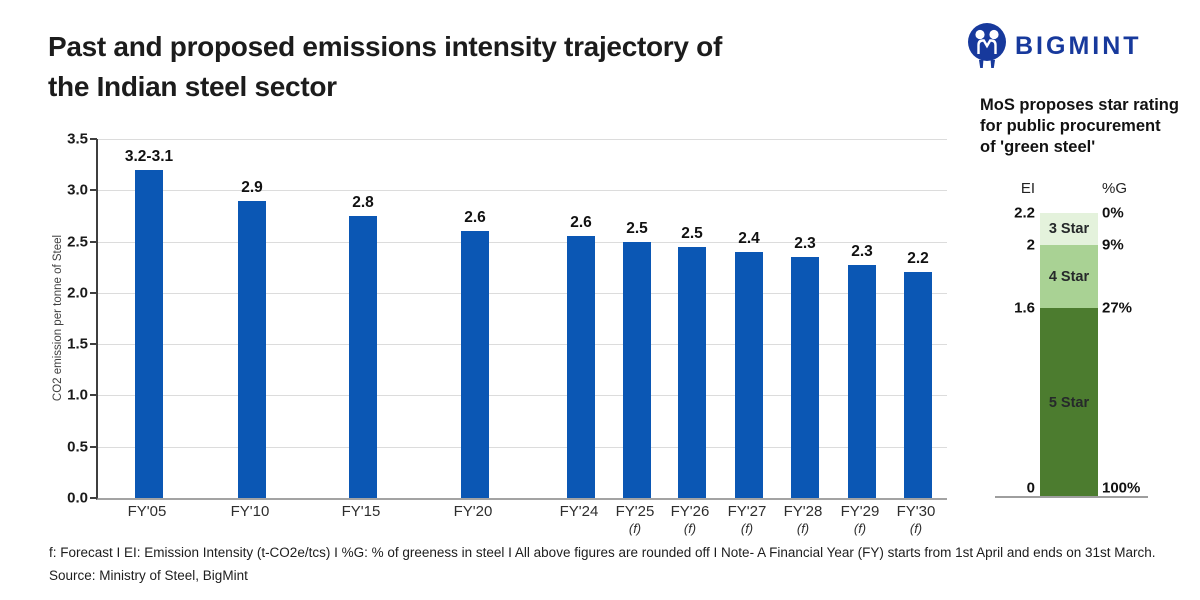  What do you see at coordinates (77, 395) in the screenshot?
I see `y-axis-tick-label: 1.0` at bounding box center [77, 395].